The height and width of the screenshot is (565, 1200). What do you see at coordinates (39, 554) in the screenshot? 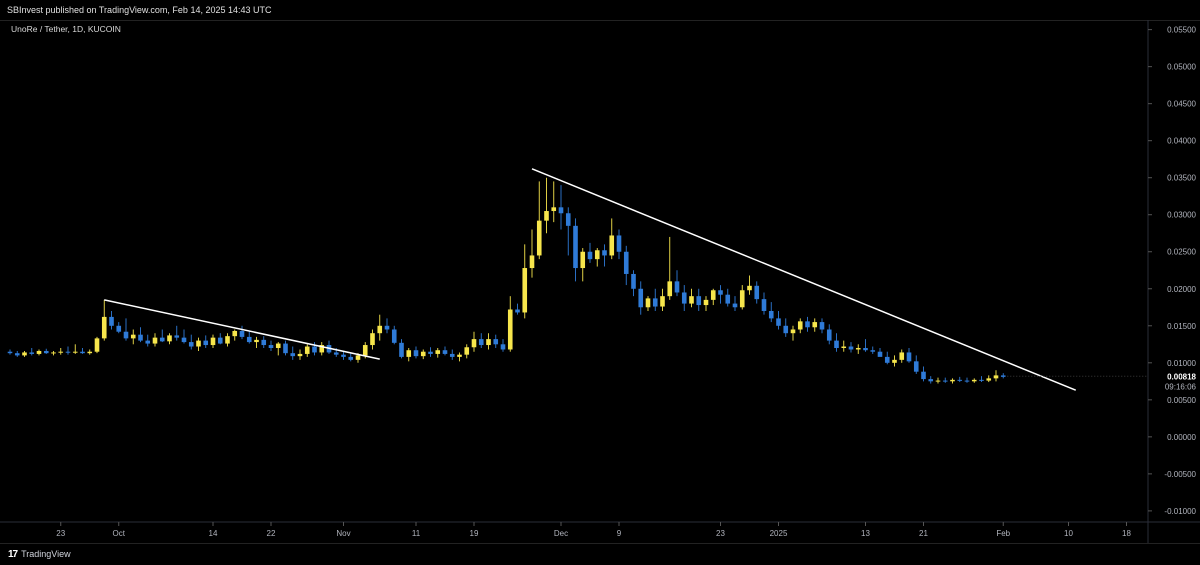
I see `tradingview-logo: 17 TradingView` at bounding box center [39, 554].